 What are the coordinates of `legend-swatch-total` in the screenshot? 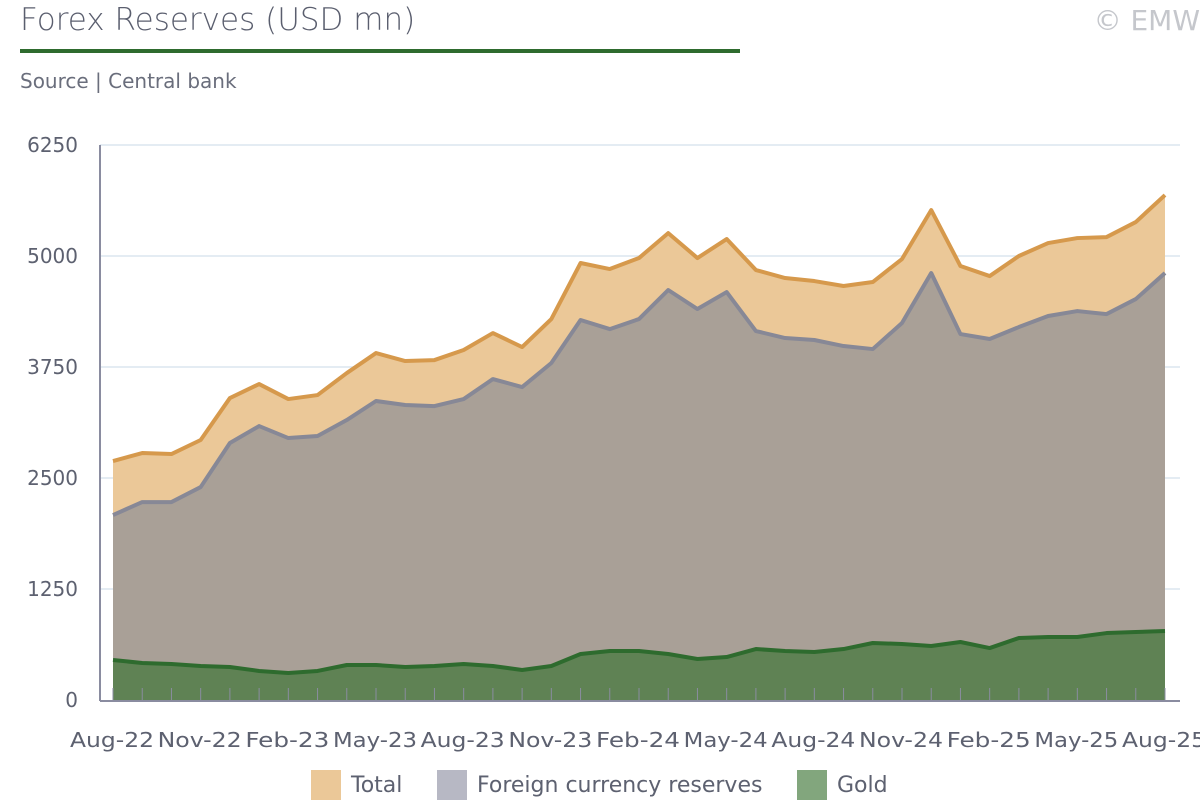 It's located at (326, 785).